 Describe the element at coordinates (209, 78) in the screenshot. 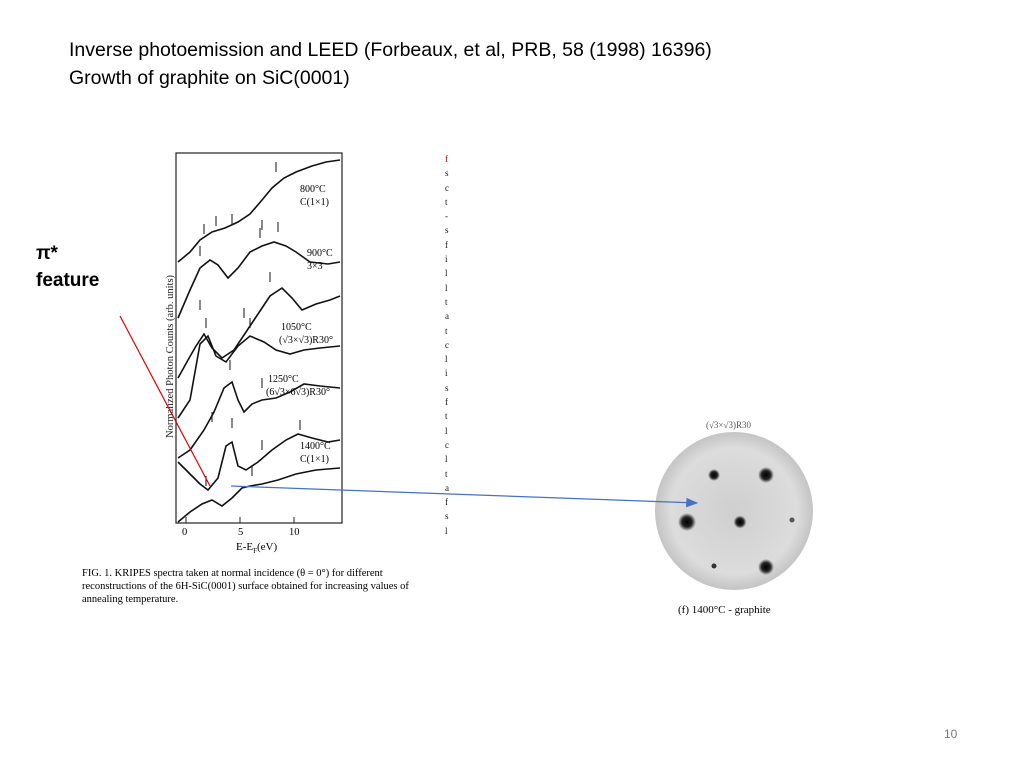

I see `title-line-2: Growth of graphite on SiC(0001)` at that location.